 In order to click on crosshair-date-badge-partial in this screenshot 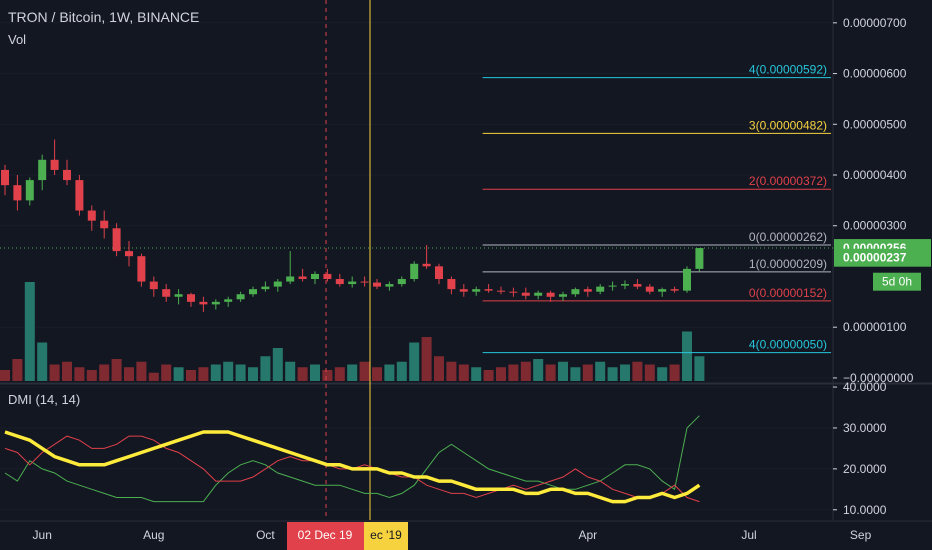, I will do `click(386, 536)`.